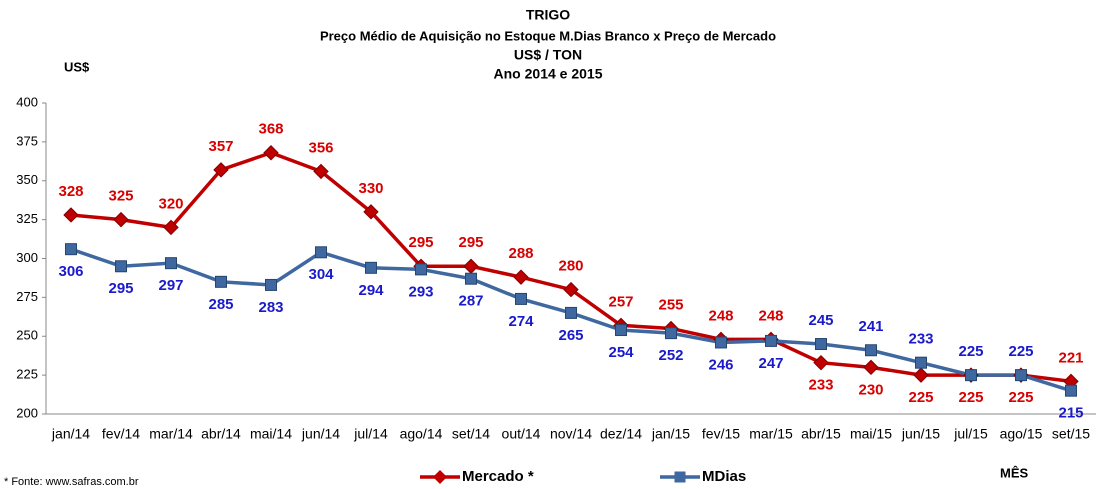  I want to click on data-label: 287, so click(470, 301).